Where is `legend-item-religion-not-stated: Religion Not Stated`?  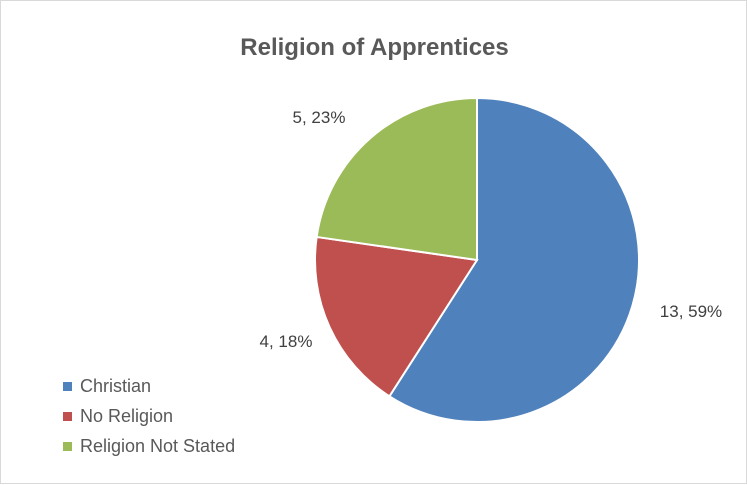 legend-item-religion-not-stated: Religion Not Stated is located at coordinates (149, 446).